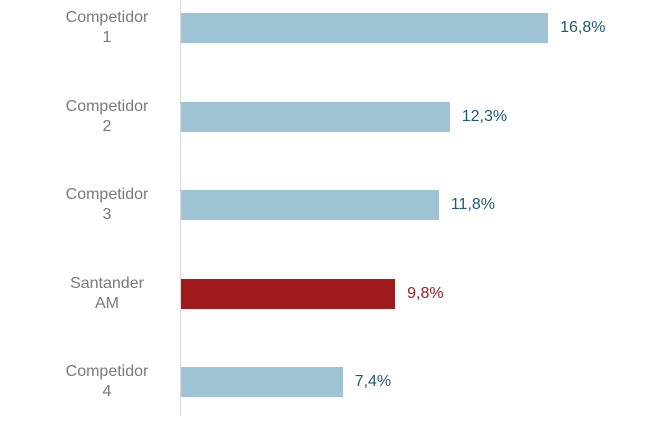 Image resolution: width=654 pixels, height=421 pixels. What do you see at coordinates (107, 27) in the screenshot?
I see `category-label: Competidor 1` at bounding box center [107, 27].